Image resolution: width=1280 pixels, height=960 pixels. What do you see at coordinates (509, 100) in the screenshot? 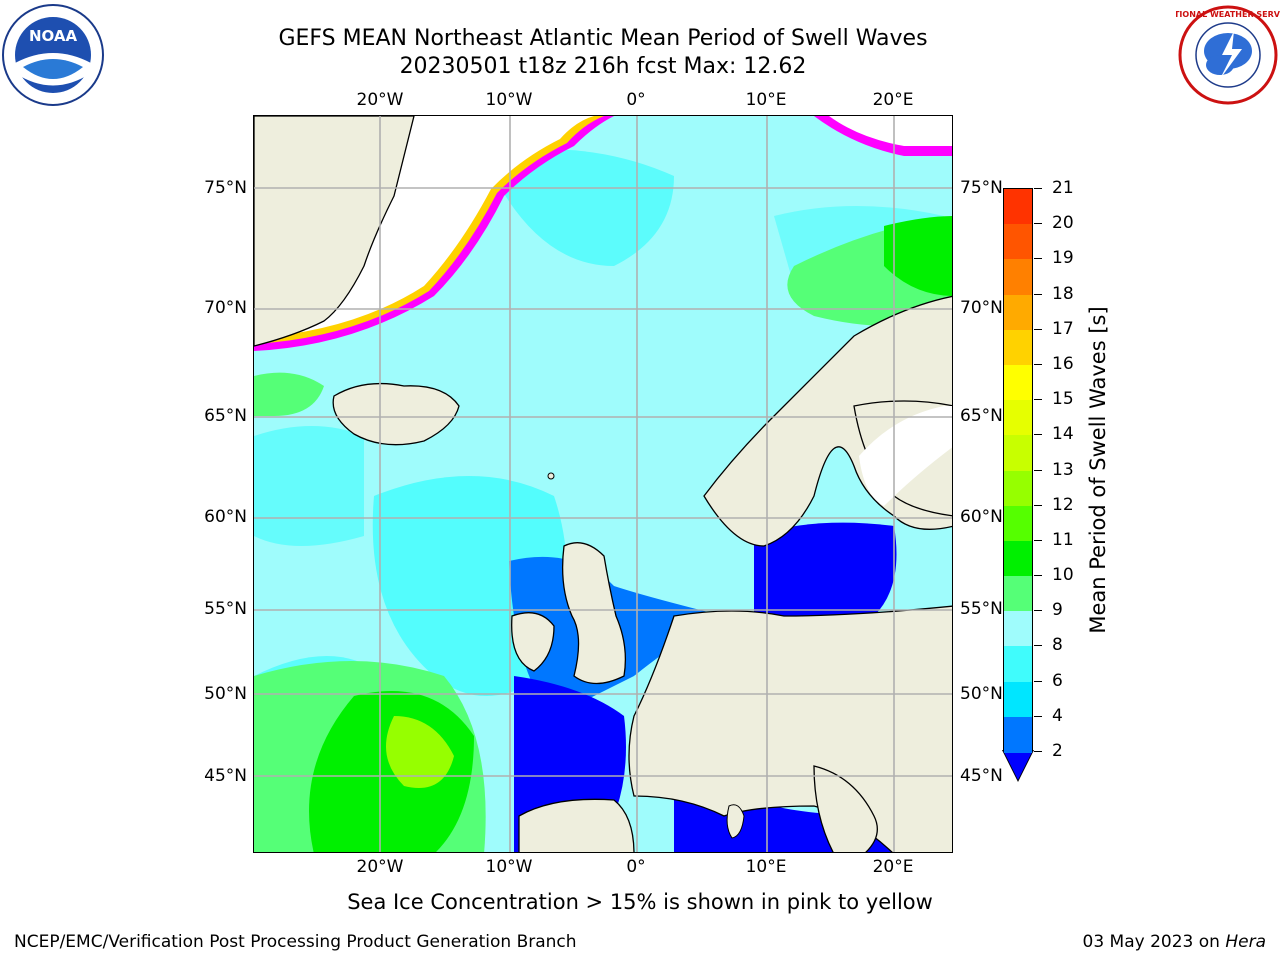
I see `lon-label-top: 10°W` at bounding box center [509, 100].